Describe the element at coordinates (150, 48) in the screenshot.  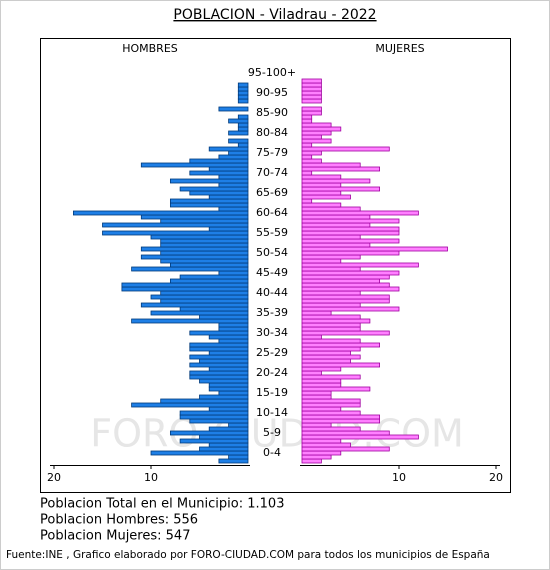
I see `left-label: HOMBRES` at that location.